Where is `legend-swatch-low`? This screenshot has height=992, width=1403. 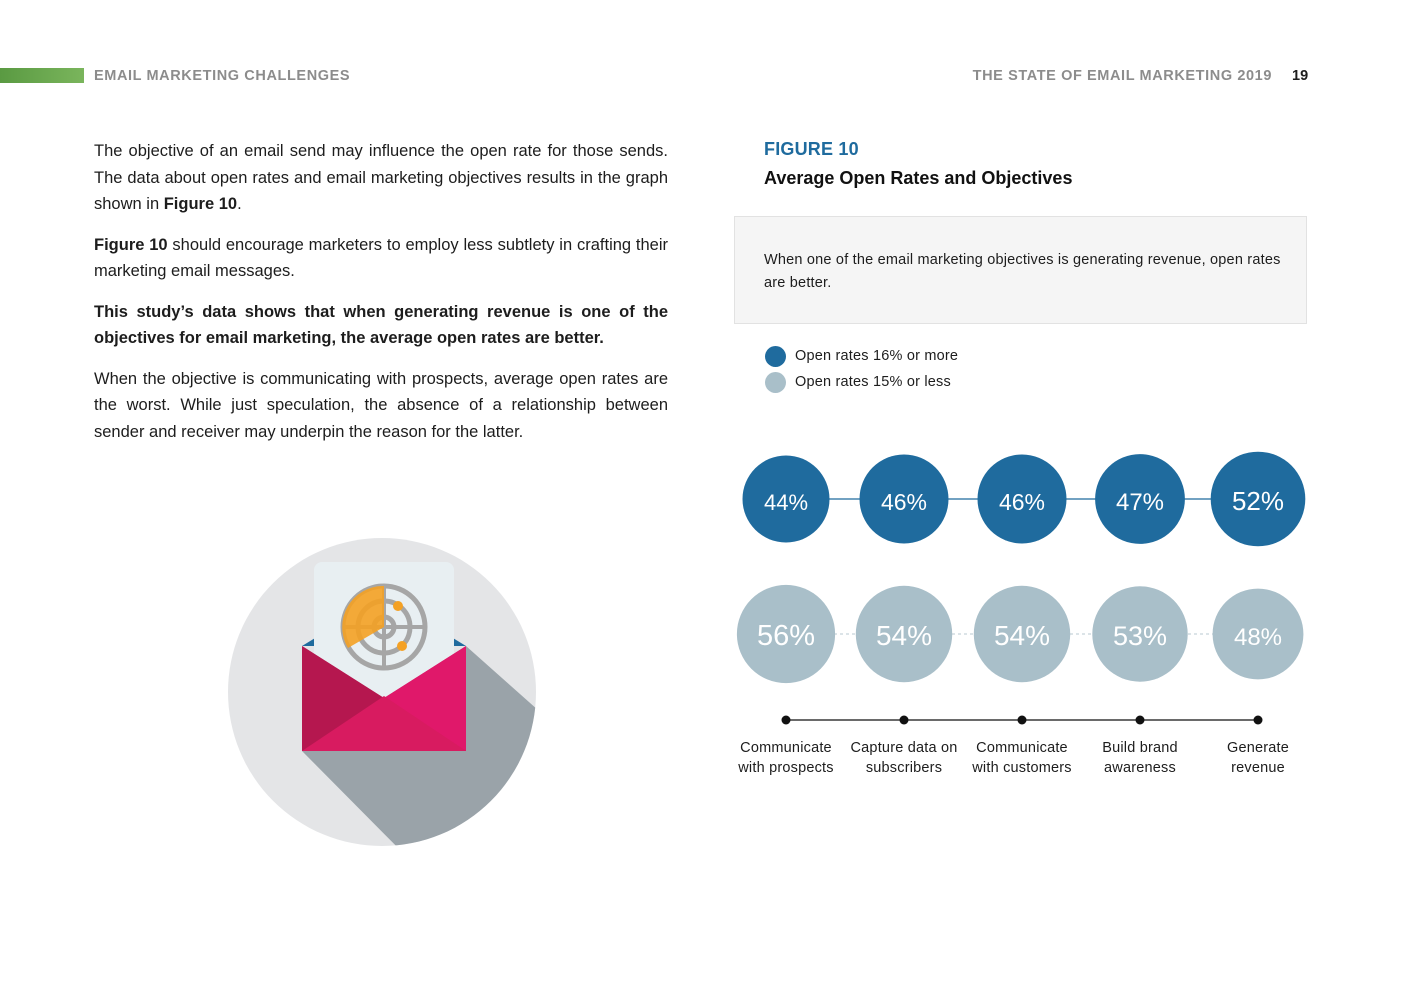
legend-swatch-low is located at coordinates (775, 382).